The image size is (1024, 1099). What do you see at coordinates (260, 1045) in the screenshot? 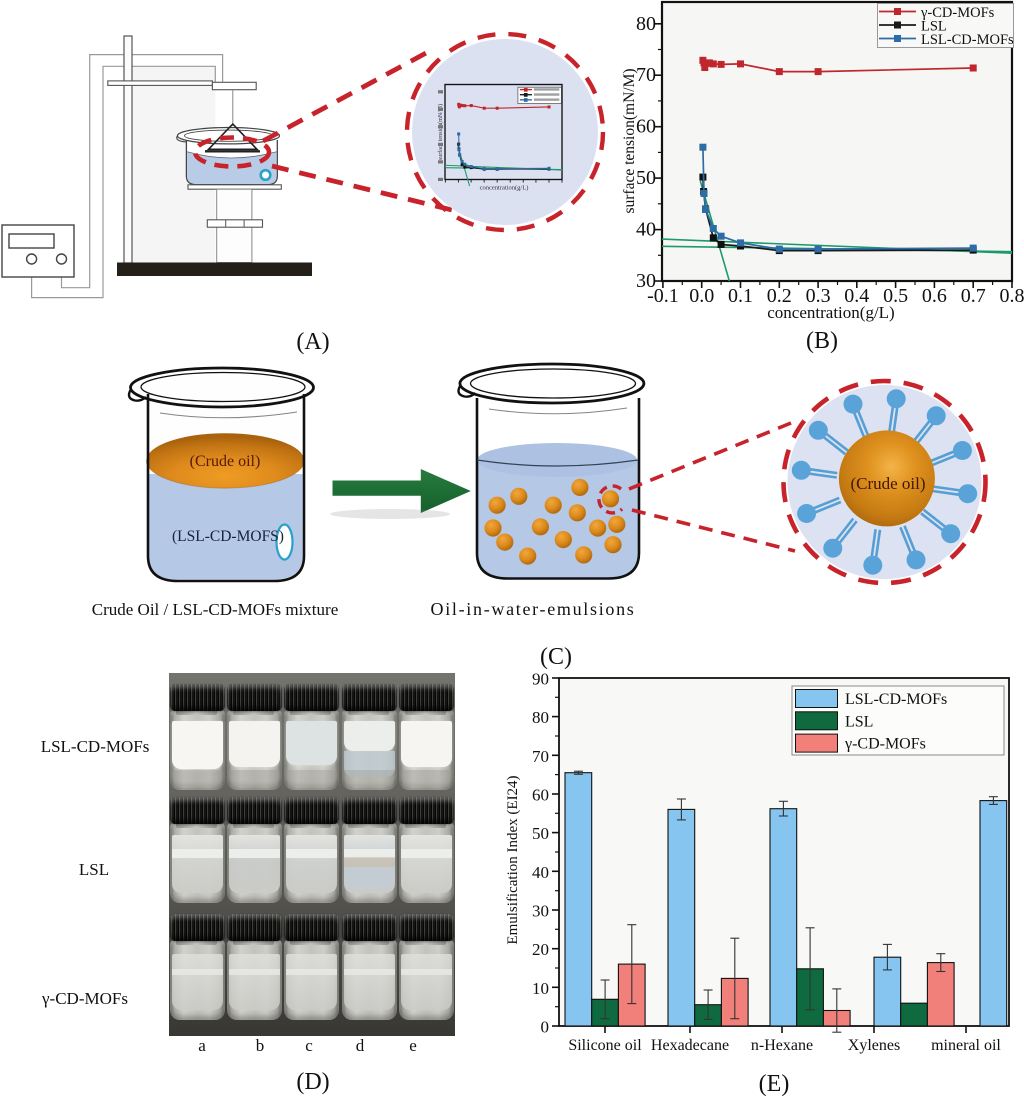
I see `svg-text: b` at bounding box center [260, 1045].